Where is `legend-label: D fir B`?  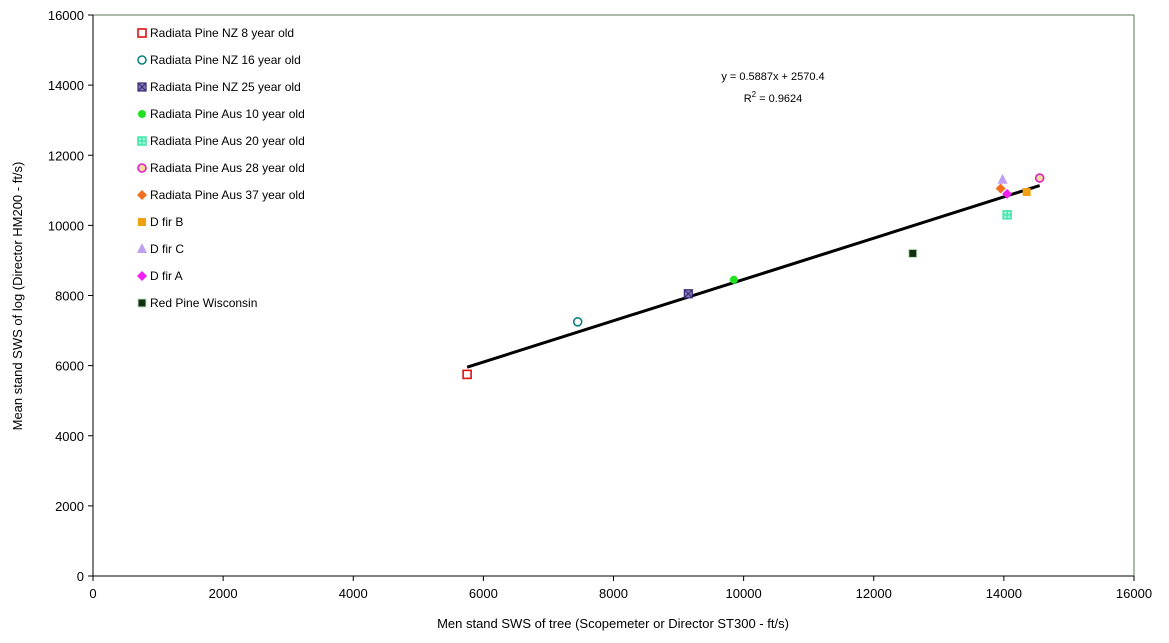
legend-label: D fir B is located at coordinates (166, 222).